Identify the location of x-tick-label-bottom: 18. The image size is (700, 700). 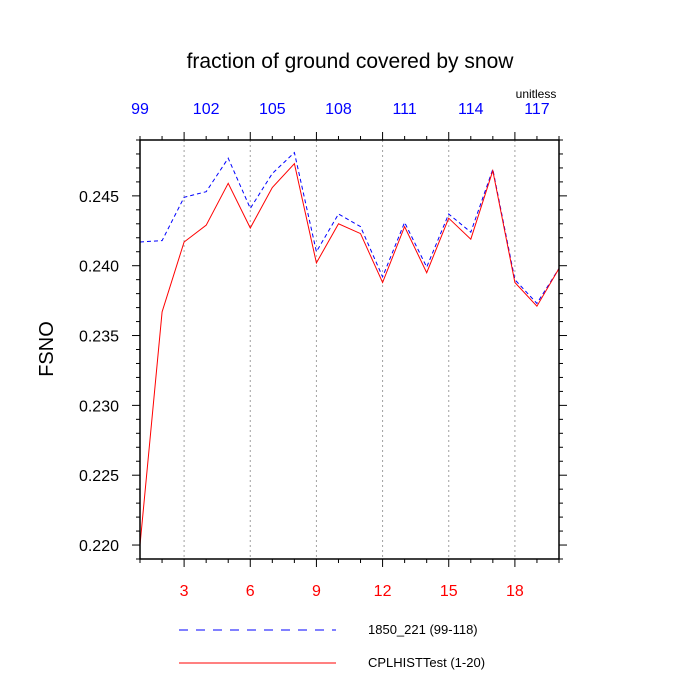
(515, 591).